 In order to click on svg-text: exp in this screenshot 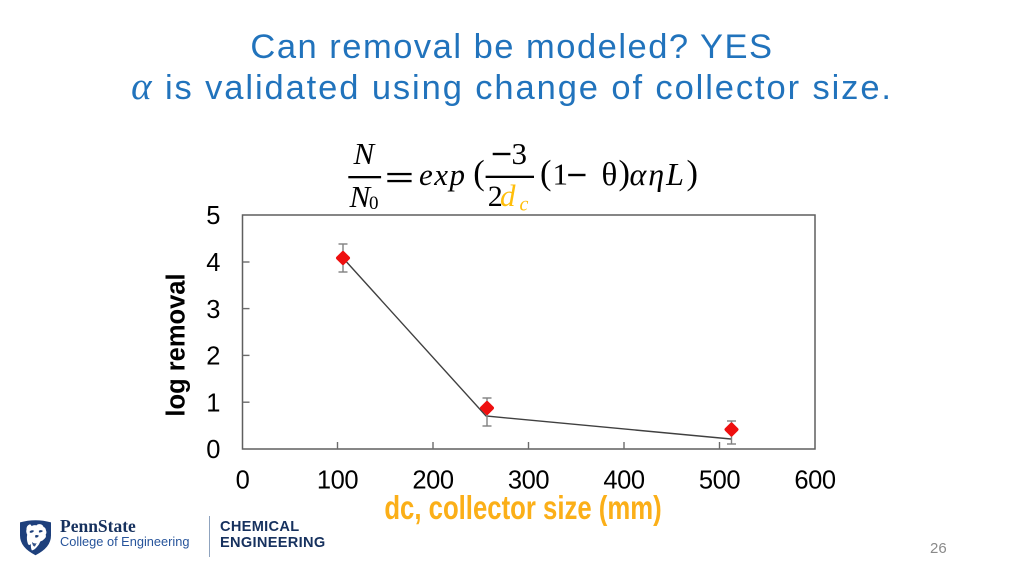, I will do `click(443, 174)`.